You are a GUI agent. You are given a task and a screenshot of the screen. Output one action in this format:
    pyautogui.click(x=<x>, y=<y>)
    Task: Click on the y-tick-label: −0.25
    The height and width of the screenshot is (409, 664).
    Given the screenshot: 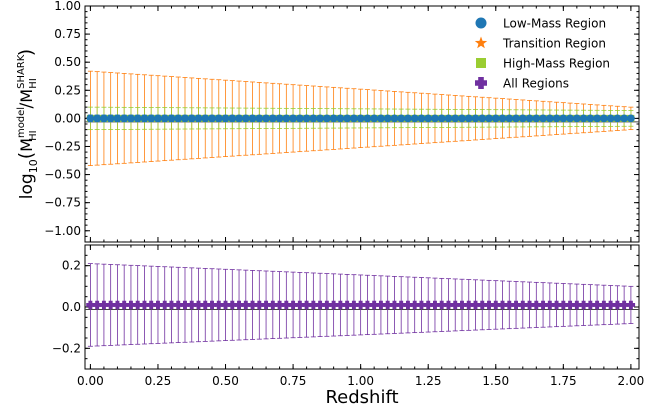 What is the action you would take?
    pyautogui.click(x=62, y=146)
    